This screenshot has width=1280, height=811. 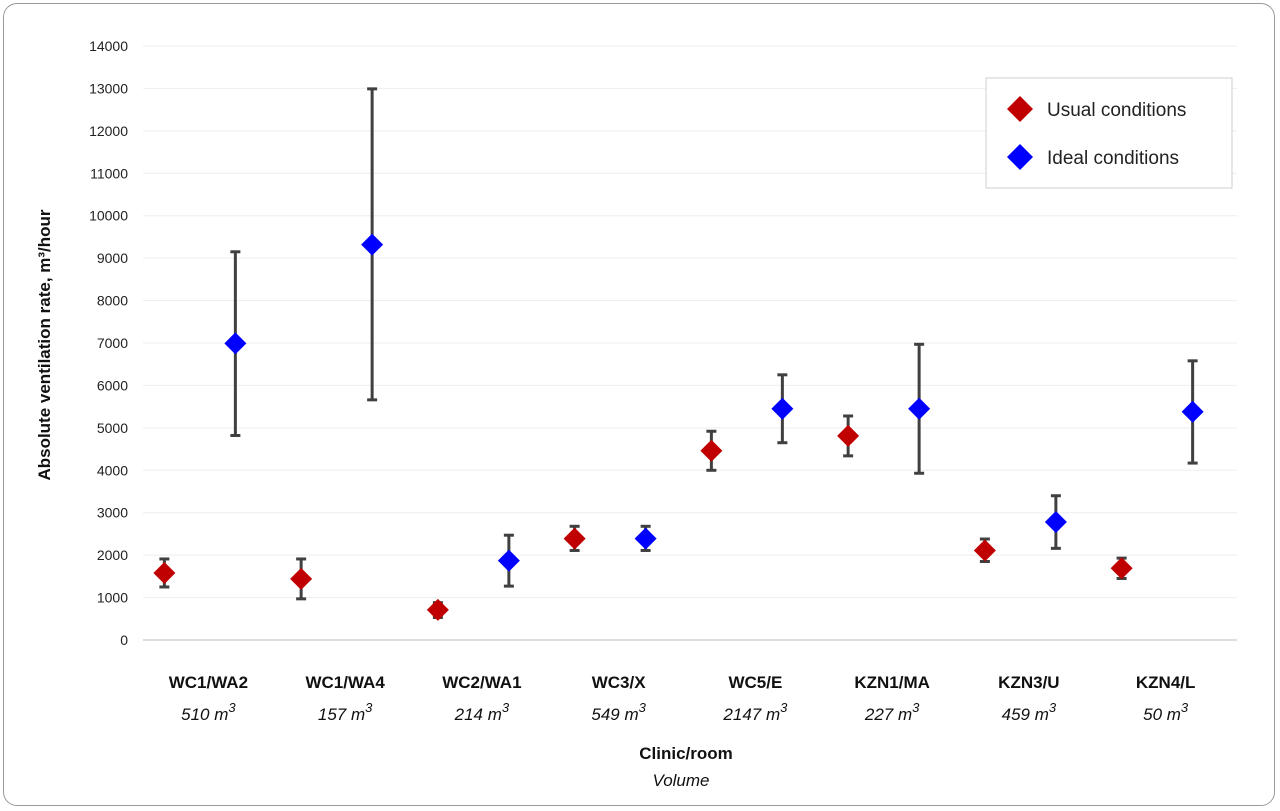 What do you see at coordinates (112, 343) in the screenshot?
I see `y-tick-label: 7000` at bounding box center [112, 343].